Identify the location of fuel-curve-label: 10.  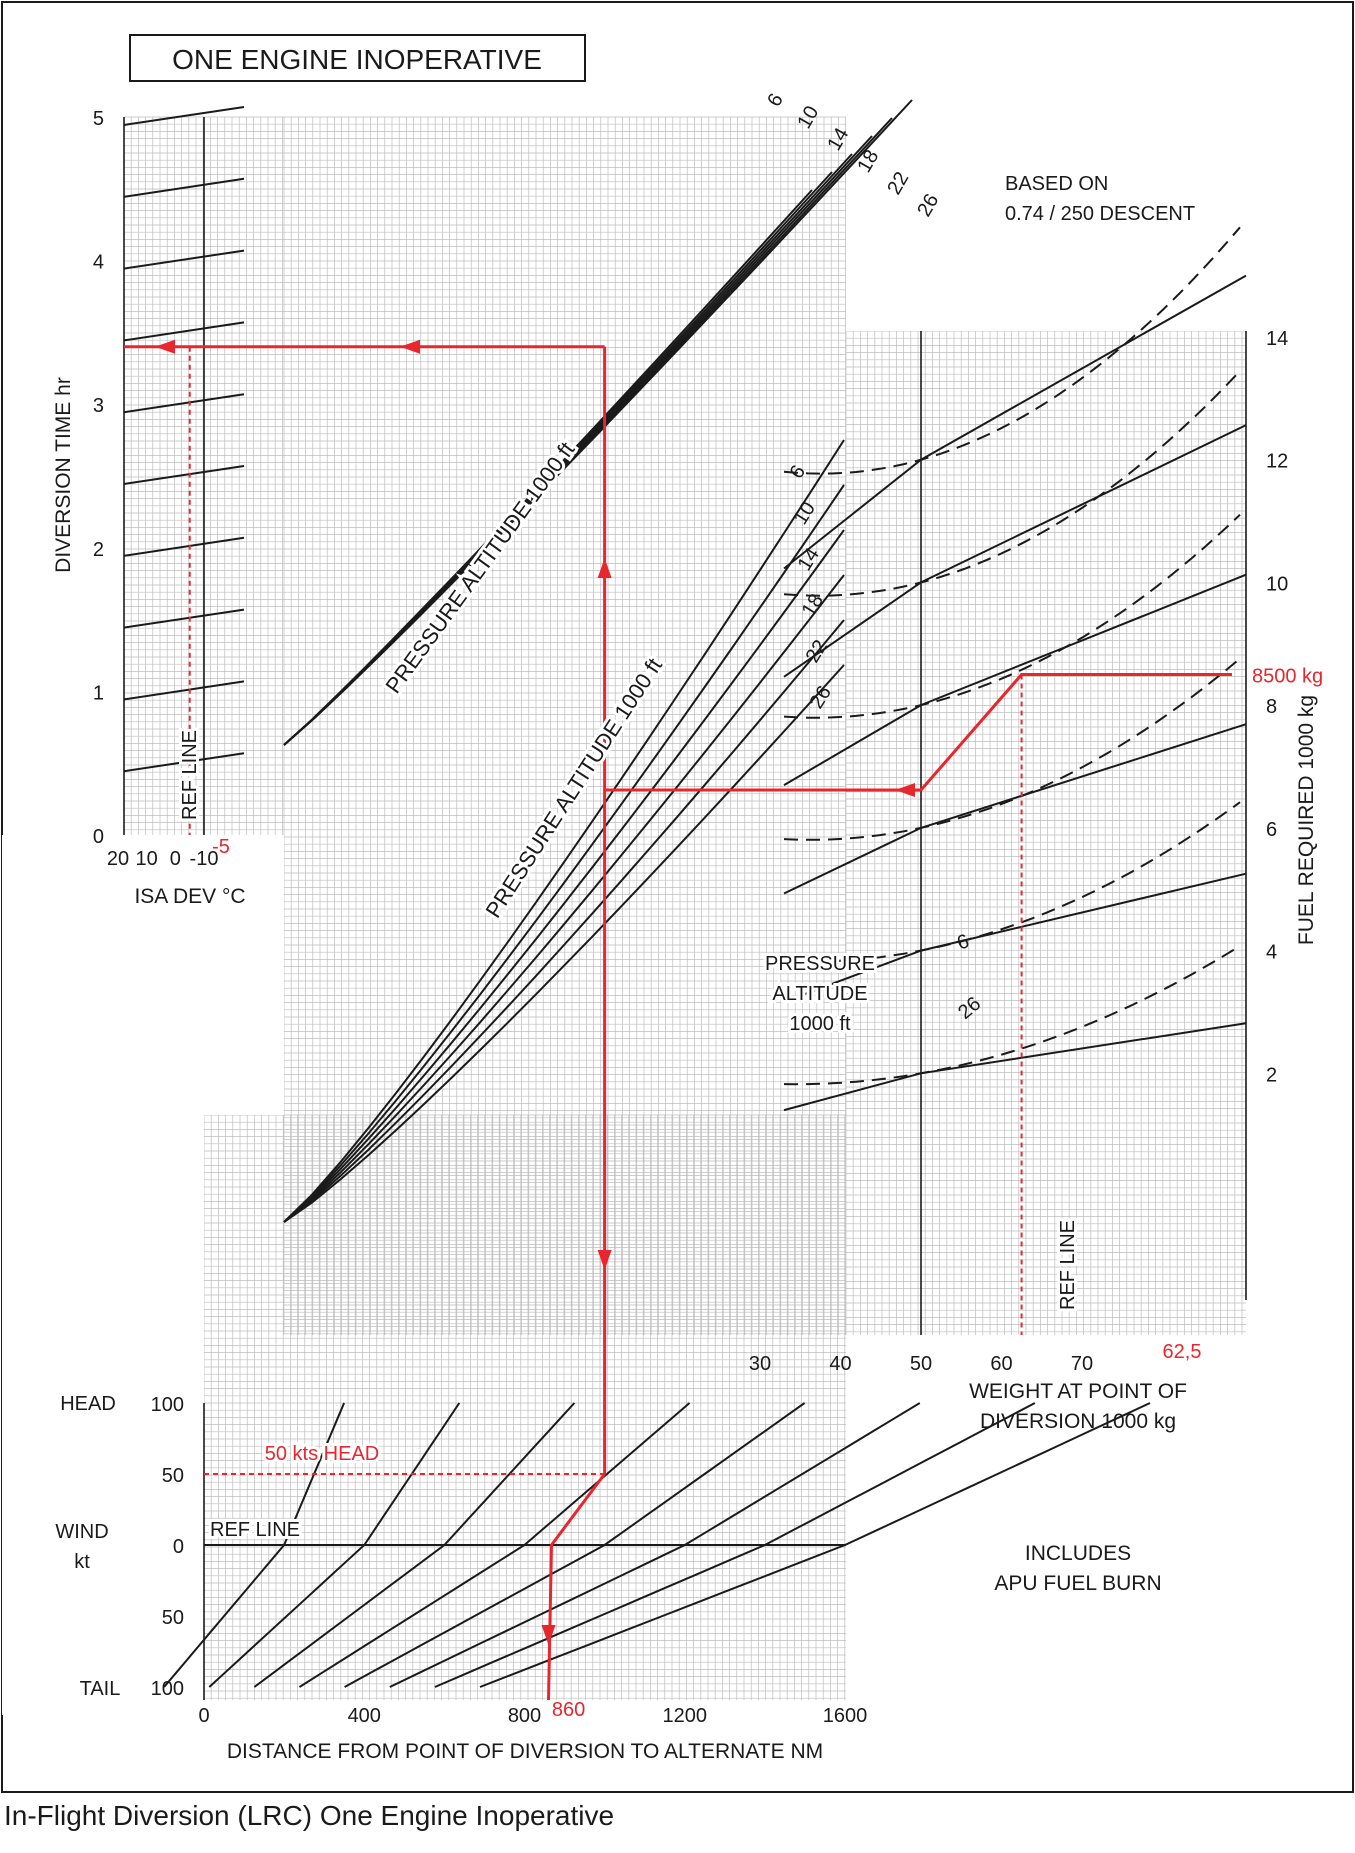
(805, 513).